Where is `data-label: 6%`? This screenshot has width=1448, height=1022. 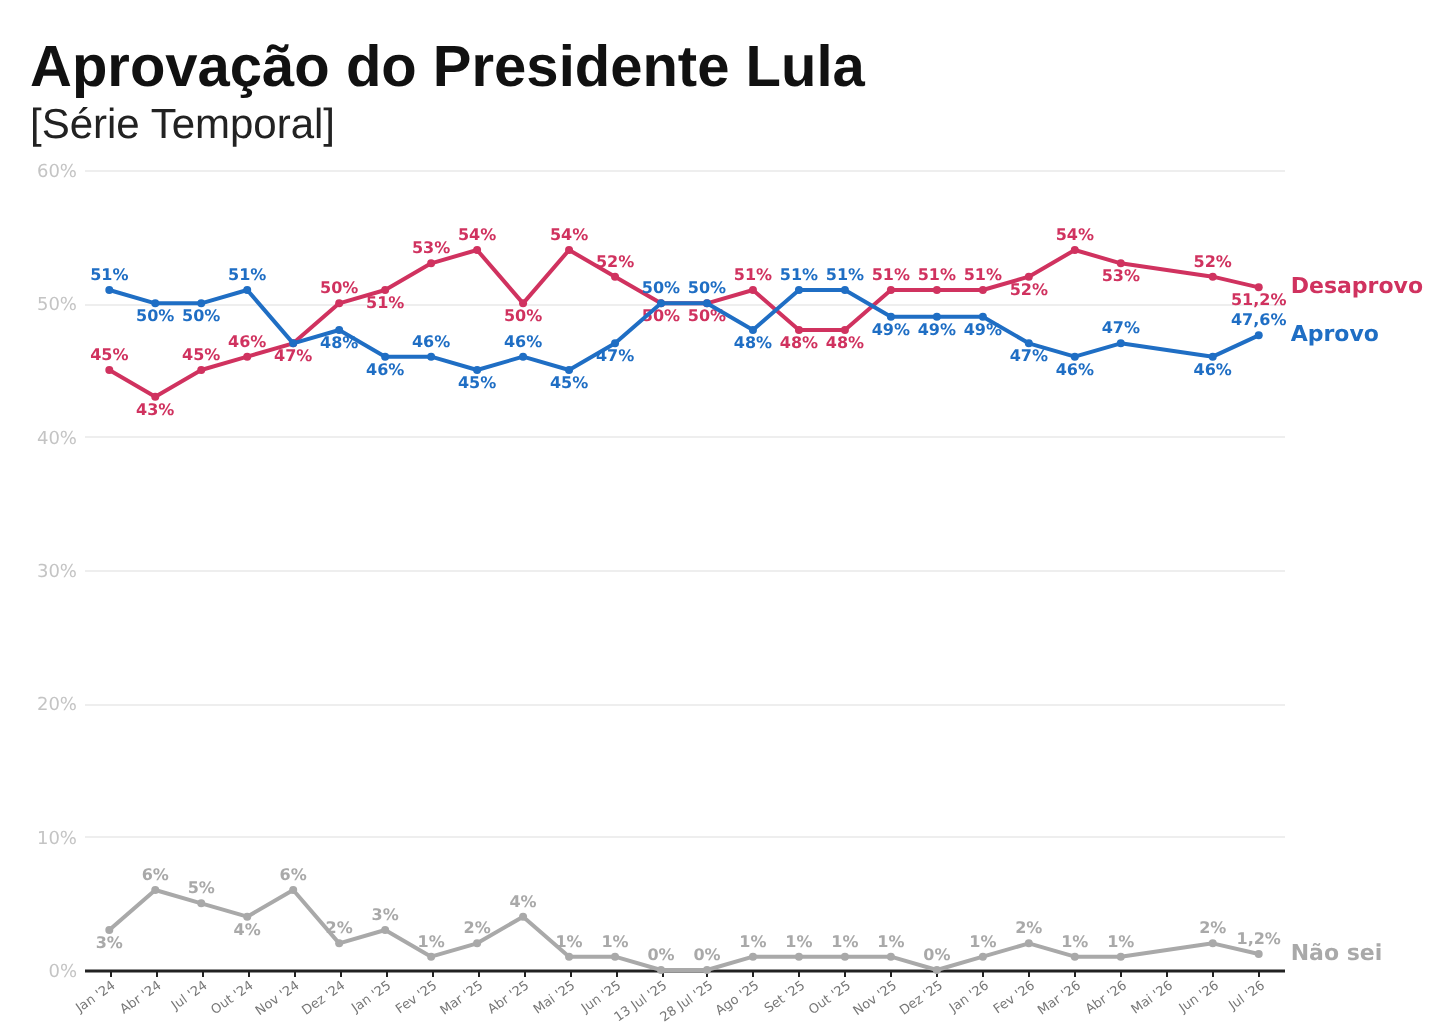 data-label: 6% is located at coordinates (155, 875).